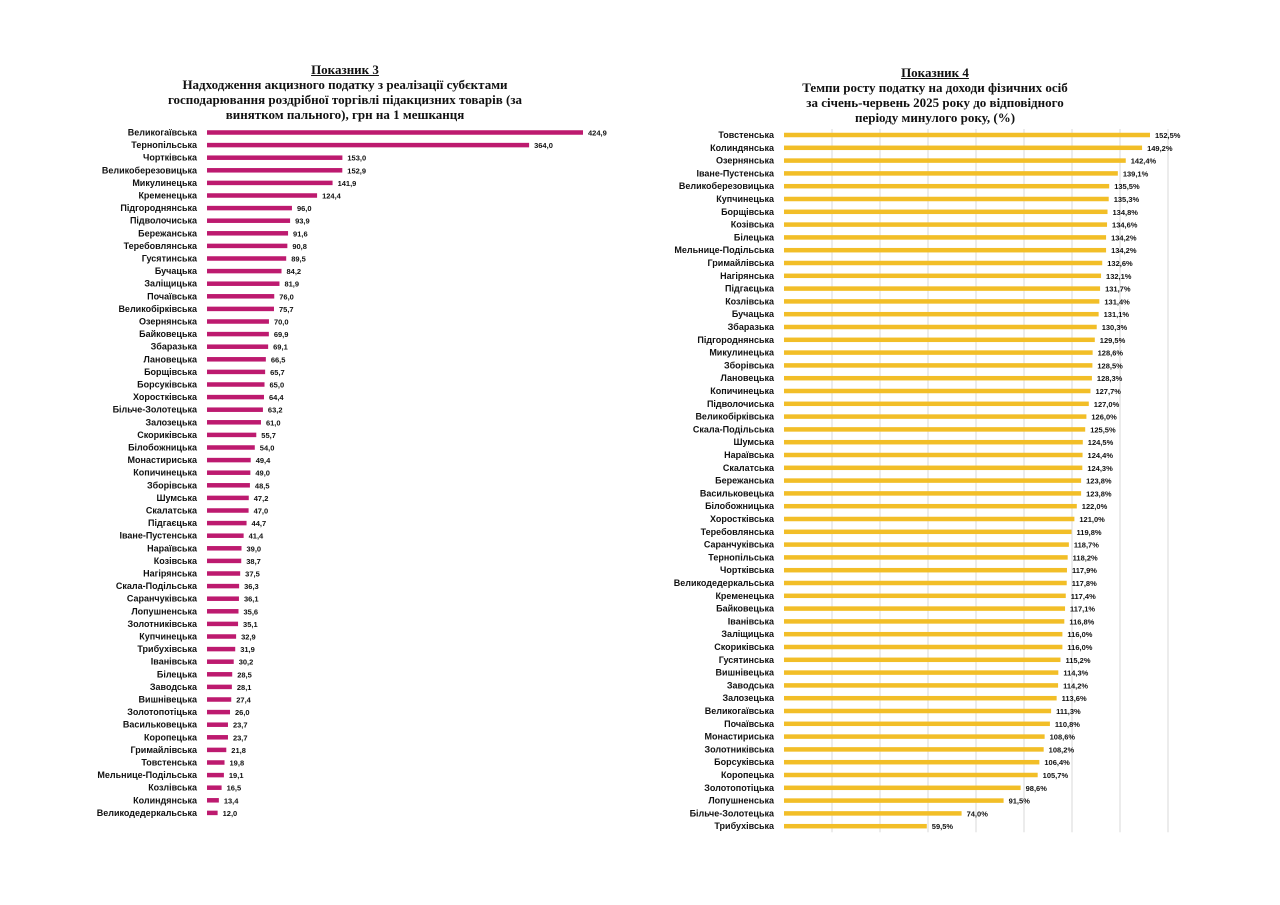 This screenshot has height=905, width=1280. Describe the element at coordinates (302, 221) in the screenshot. I see `data-label: 93,9` at that location.